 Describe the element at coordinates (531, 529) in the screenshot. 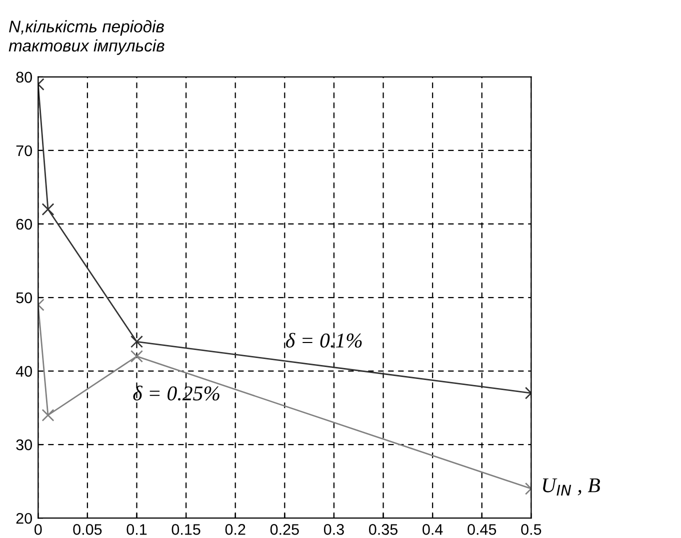

I see `x-tick-label: 0.5` at that location.